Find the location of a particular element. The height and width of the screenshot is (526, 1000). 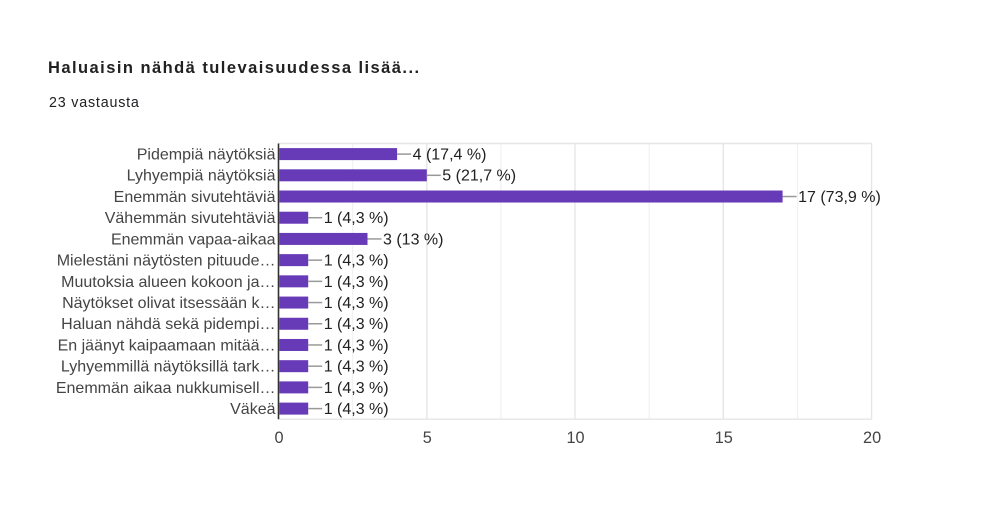

svg-text: Enemmän sivutehtäviä is located at coordinates (195, 197).